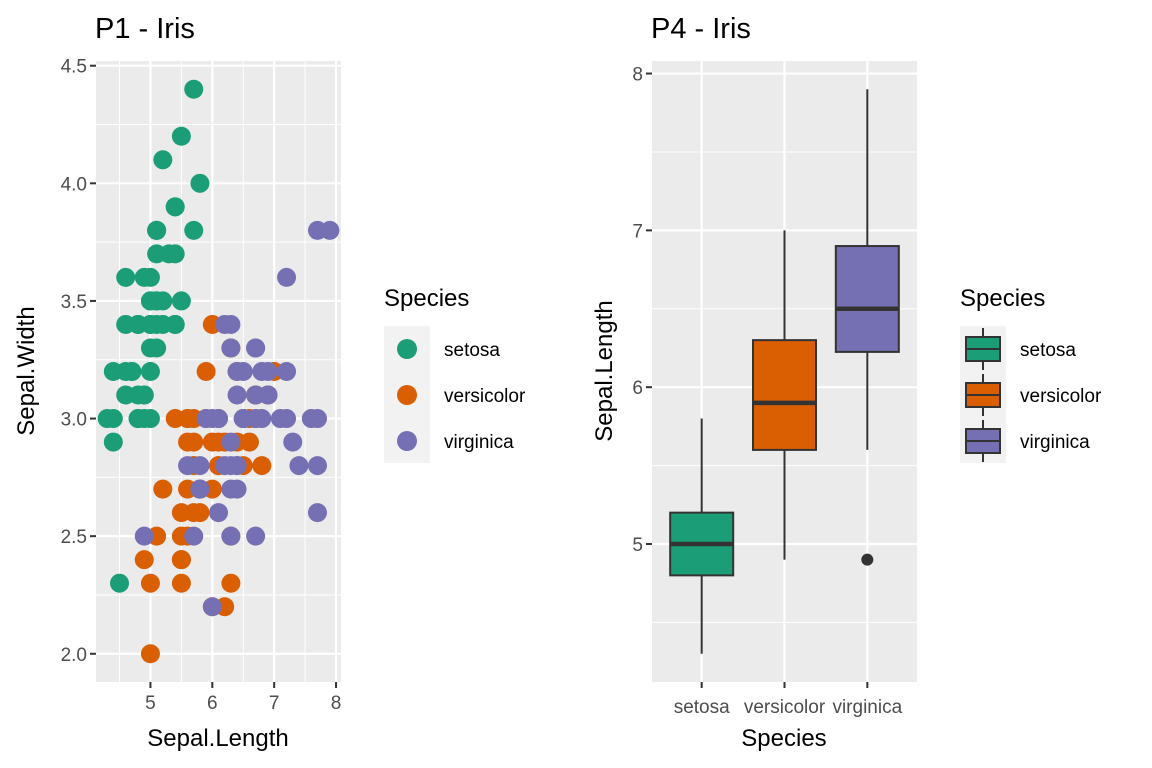 The image size is (1152, 768). Describe the element at coordinates (1002, 298) in the screenshot. I see `boxplot-legend-title: Species` at that location.